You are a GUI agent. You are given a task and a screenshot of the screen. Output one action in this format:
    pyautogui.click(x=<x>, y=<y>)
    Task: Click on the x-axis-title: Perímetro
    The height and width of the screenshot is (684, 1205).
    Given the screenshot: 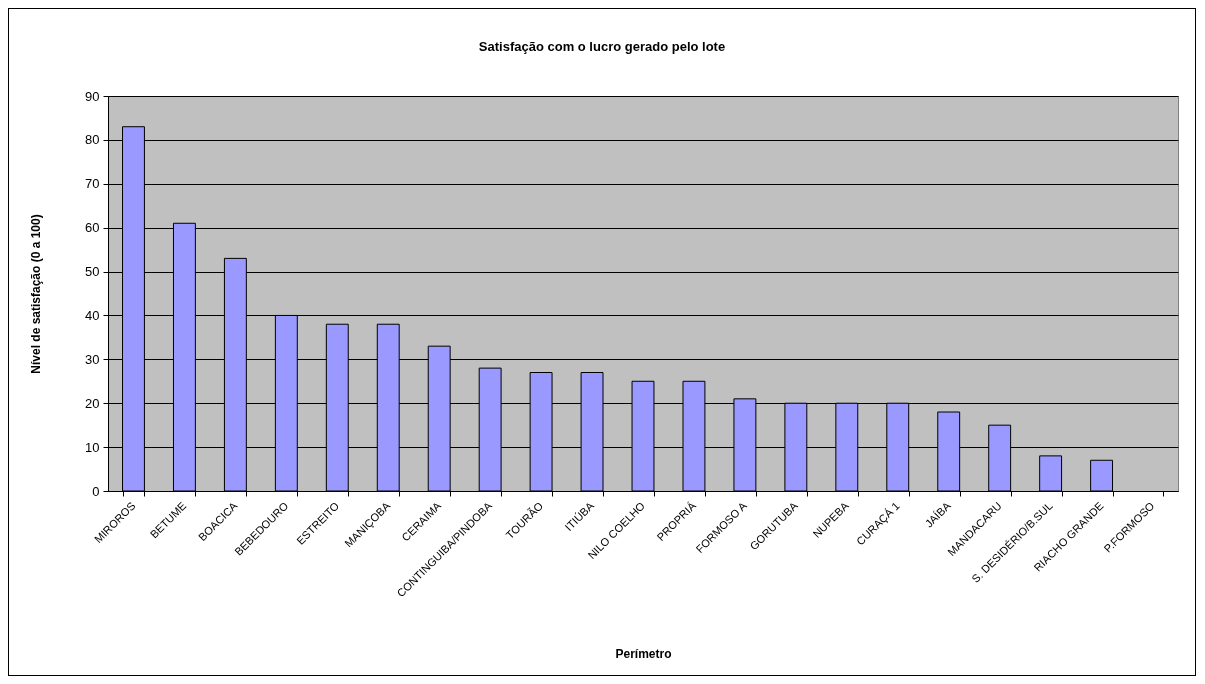 What is the action you would take?
    pyautogui.click(x=643, y=653)
    